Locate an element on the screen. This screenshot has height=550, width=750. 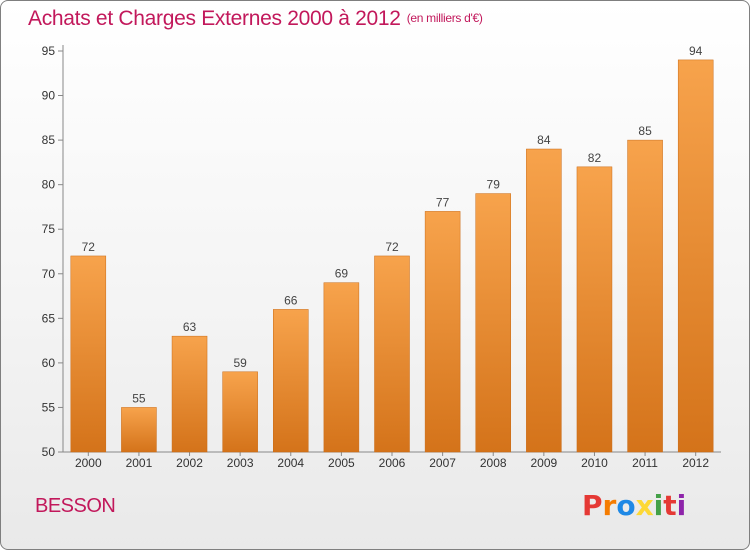
bar-2009 is located at coordinates (544, 300).